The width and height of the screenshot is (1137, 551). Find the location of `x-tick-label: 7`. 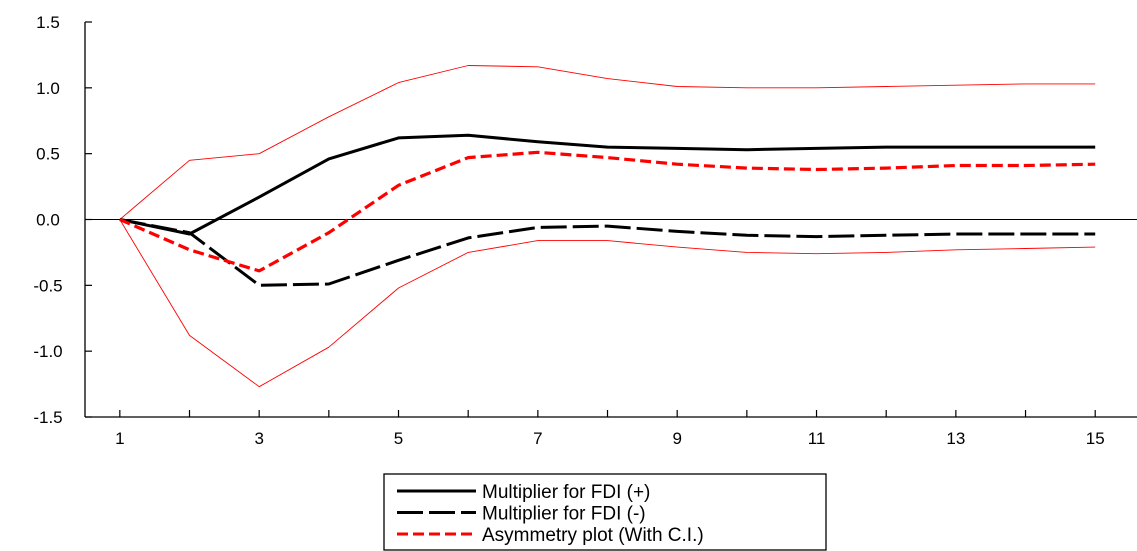

x-tick-label: 7 is located at coordinates (537, 438).